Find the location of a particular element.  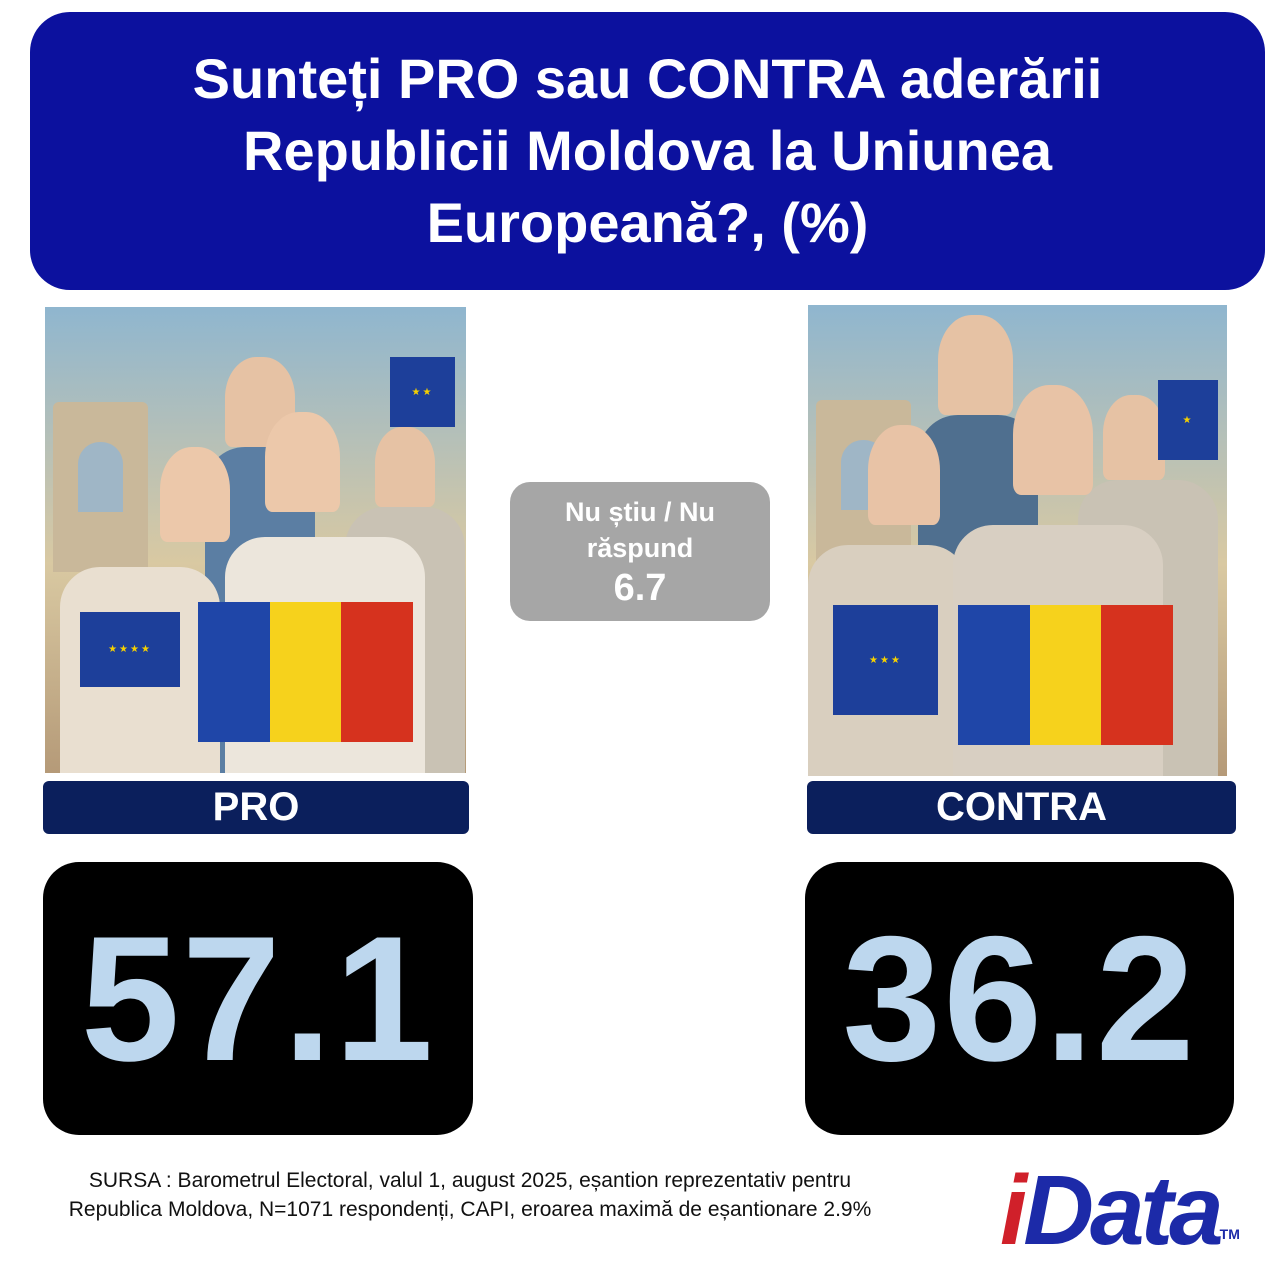

arch-illustration is located at coordinates (100, 487).